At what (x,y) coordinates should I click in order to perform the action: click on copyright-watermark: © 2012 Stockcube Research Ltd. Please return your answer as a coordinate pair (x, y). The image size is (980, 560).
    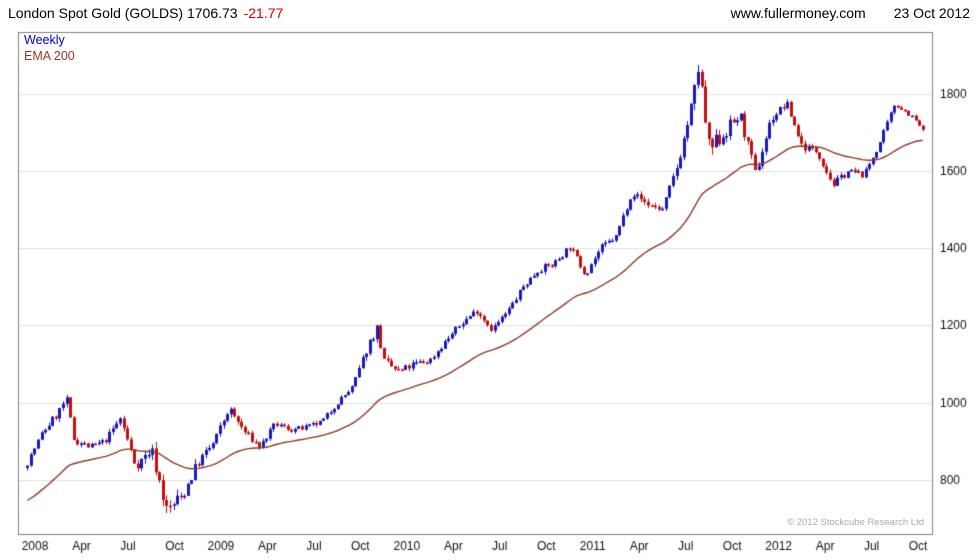
    Looking at the image, I should click on (855, 522).